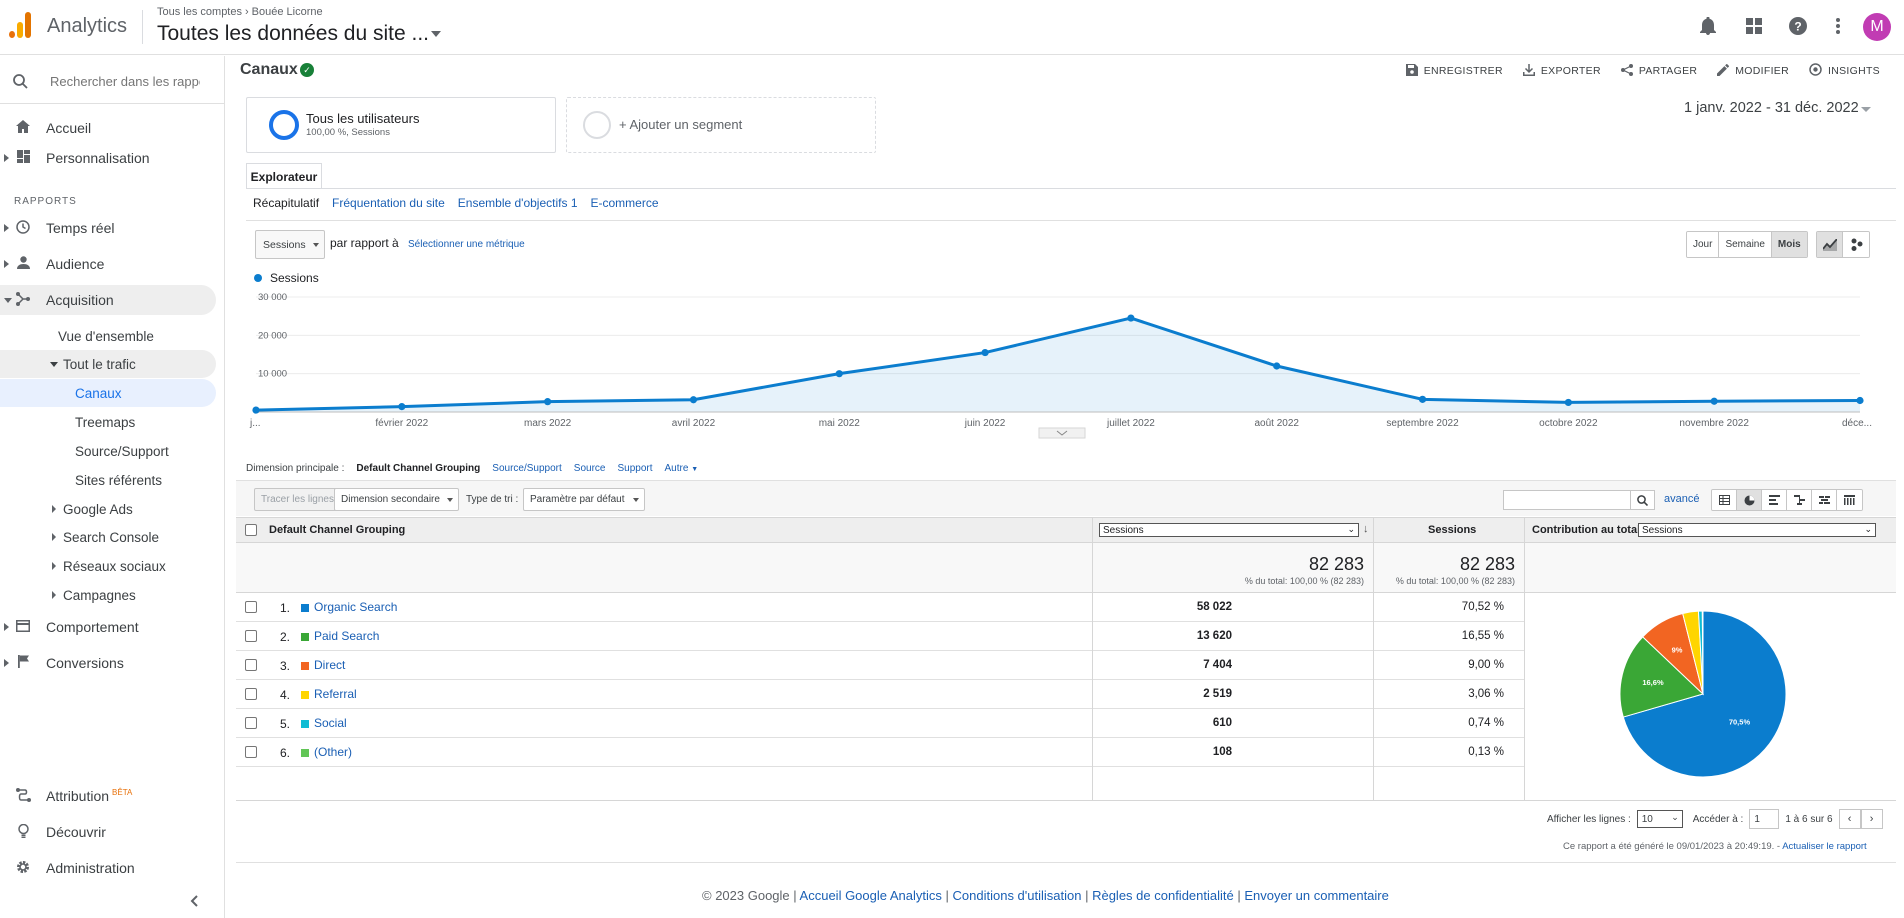  I want to click on row-channel-link: Organic Search, so click(356, 607).